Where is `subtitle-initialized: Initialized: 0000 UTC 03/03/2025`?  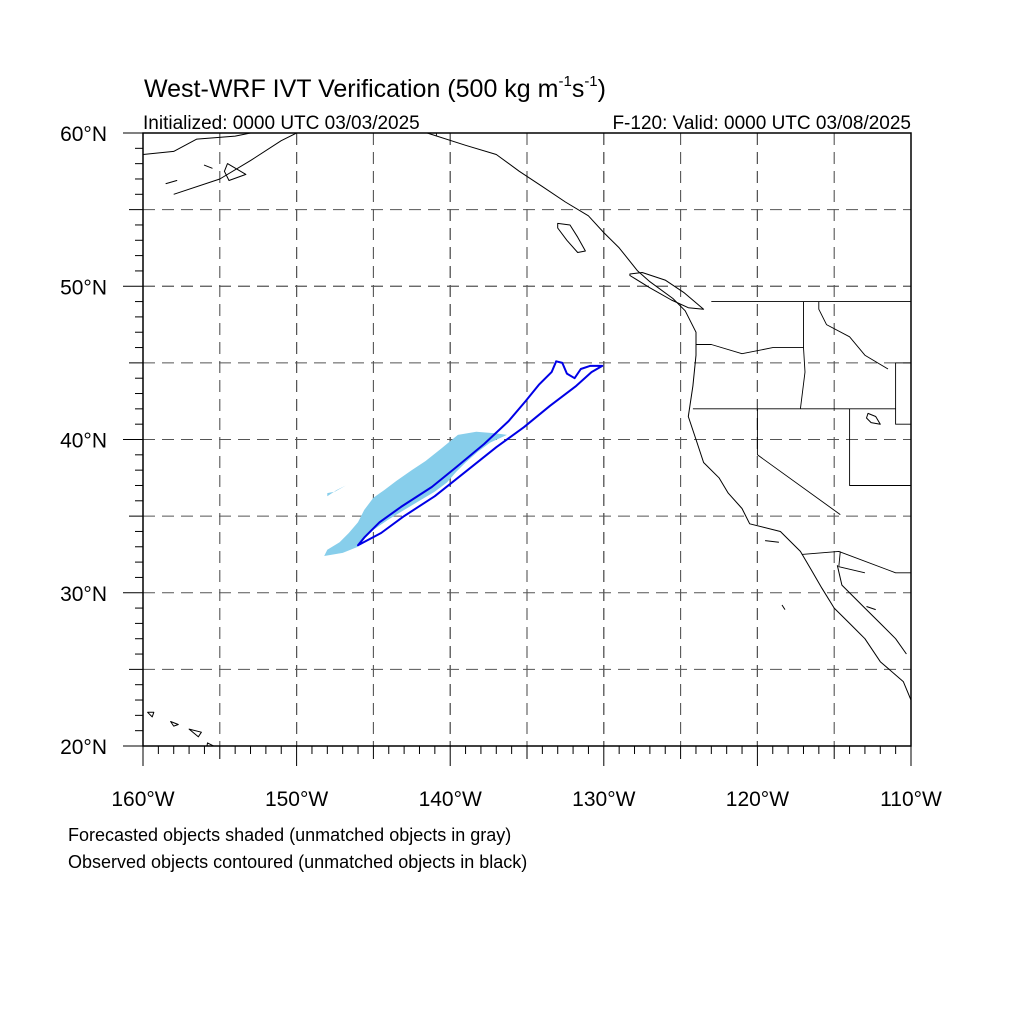 subtitle-initialized: Initialized: 0000 UTC 03/03/2025 is located at coordinates (281, 123).